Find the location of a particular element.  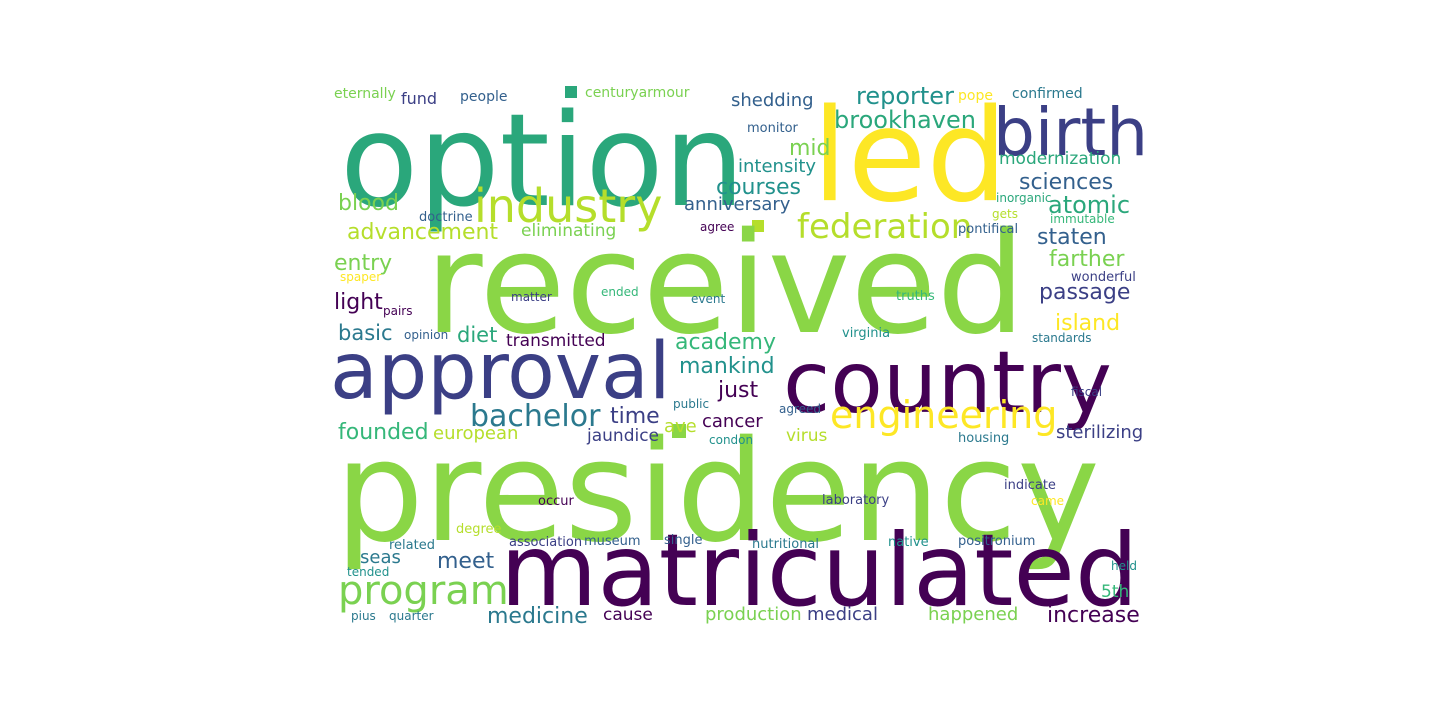

cloud-word-inorganic: inorganic is located at coordinates (1024, 198).